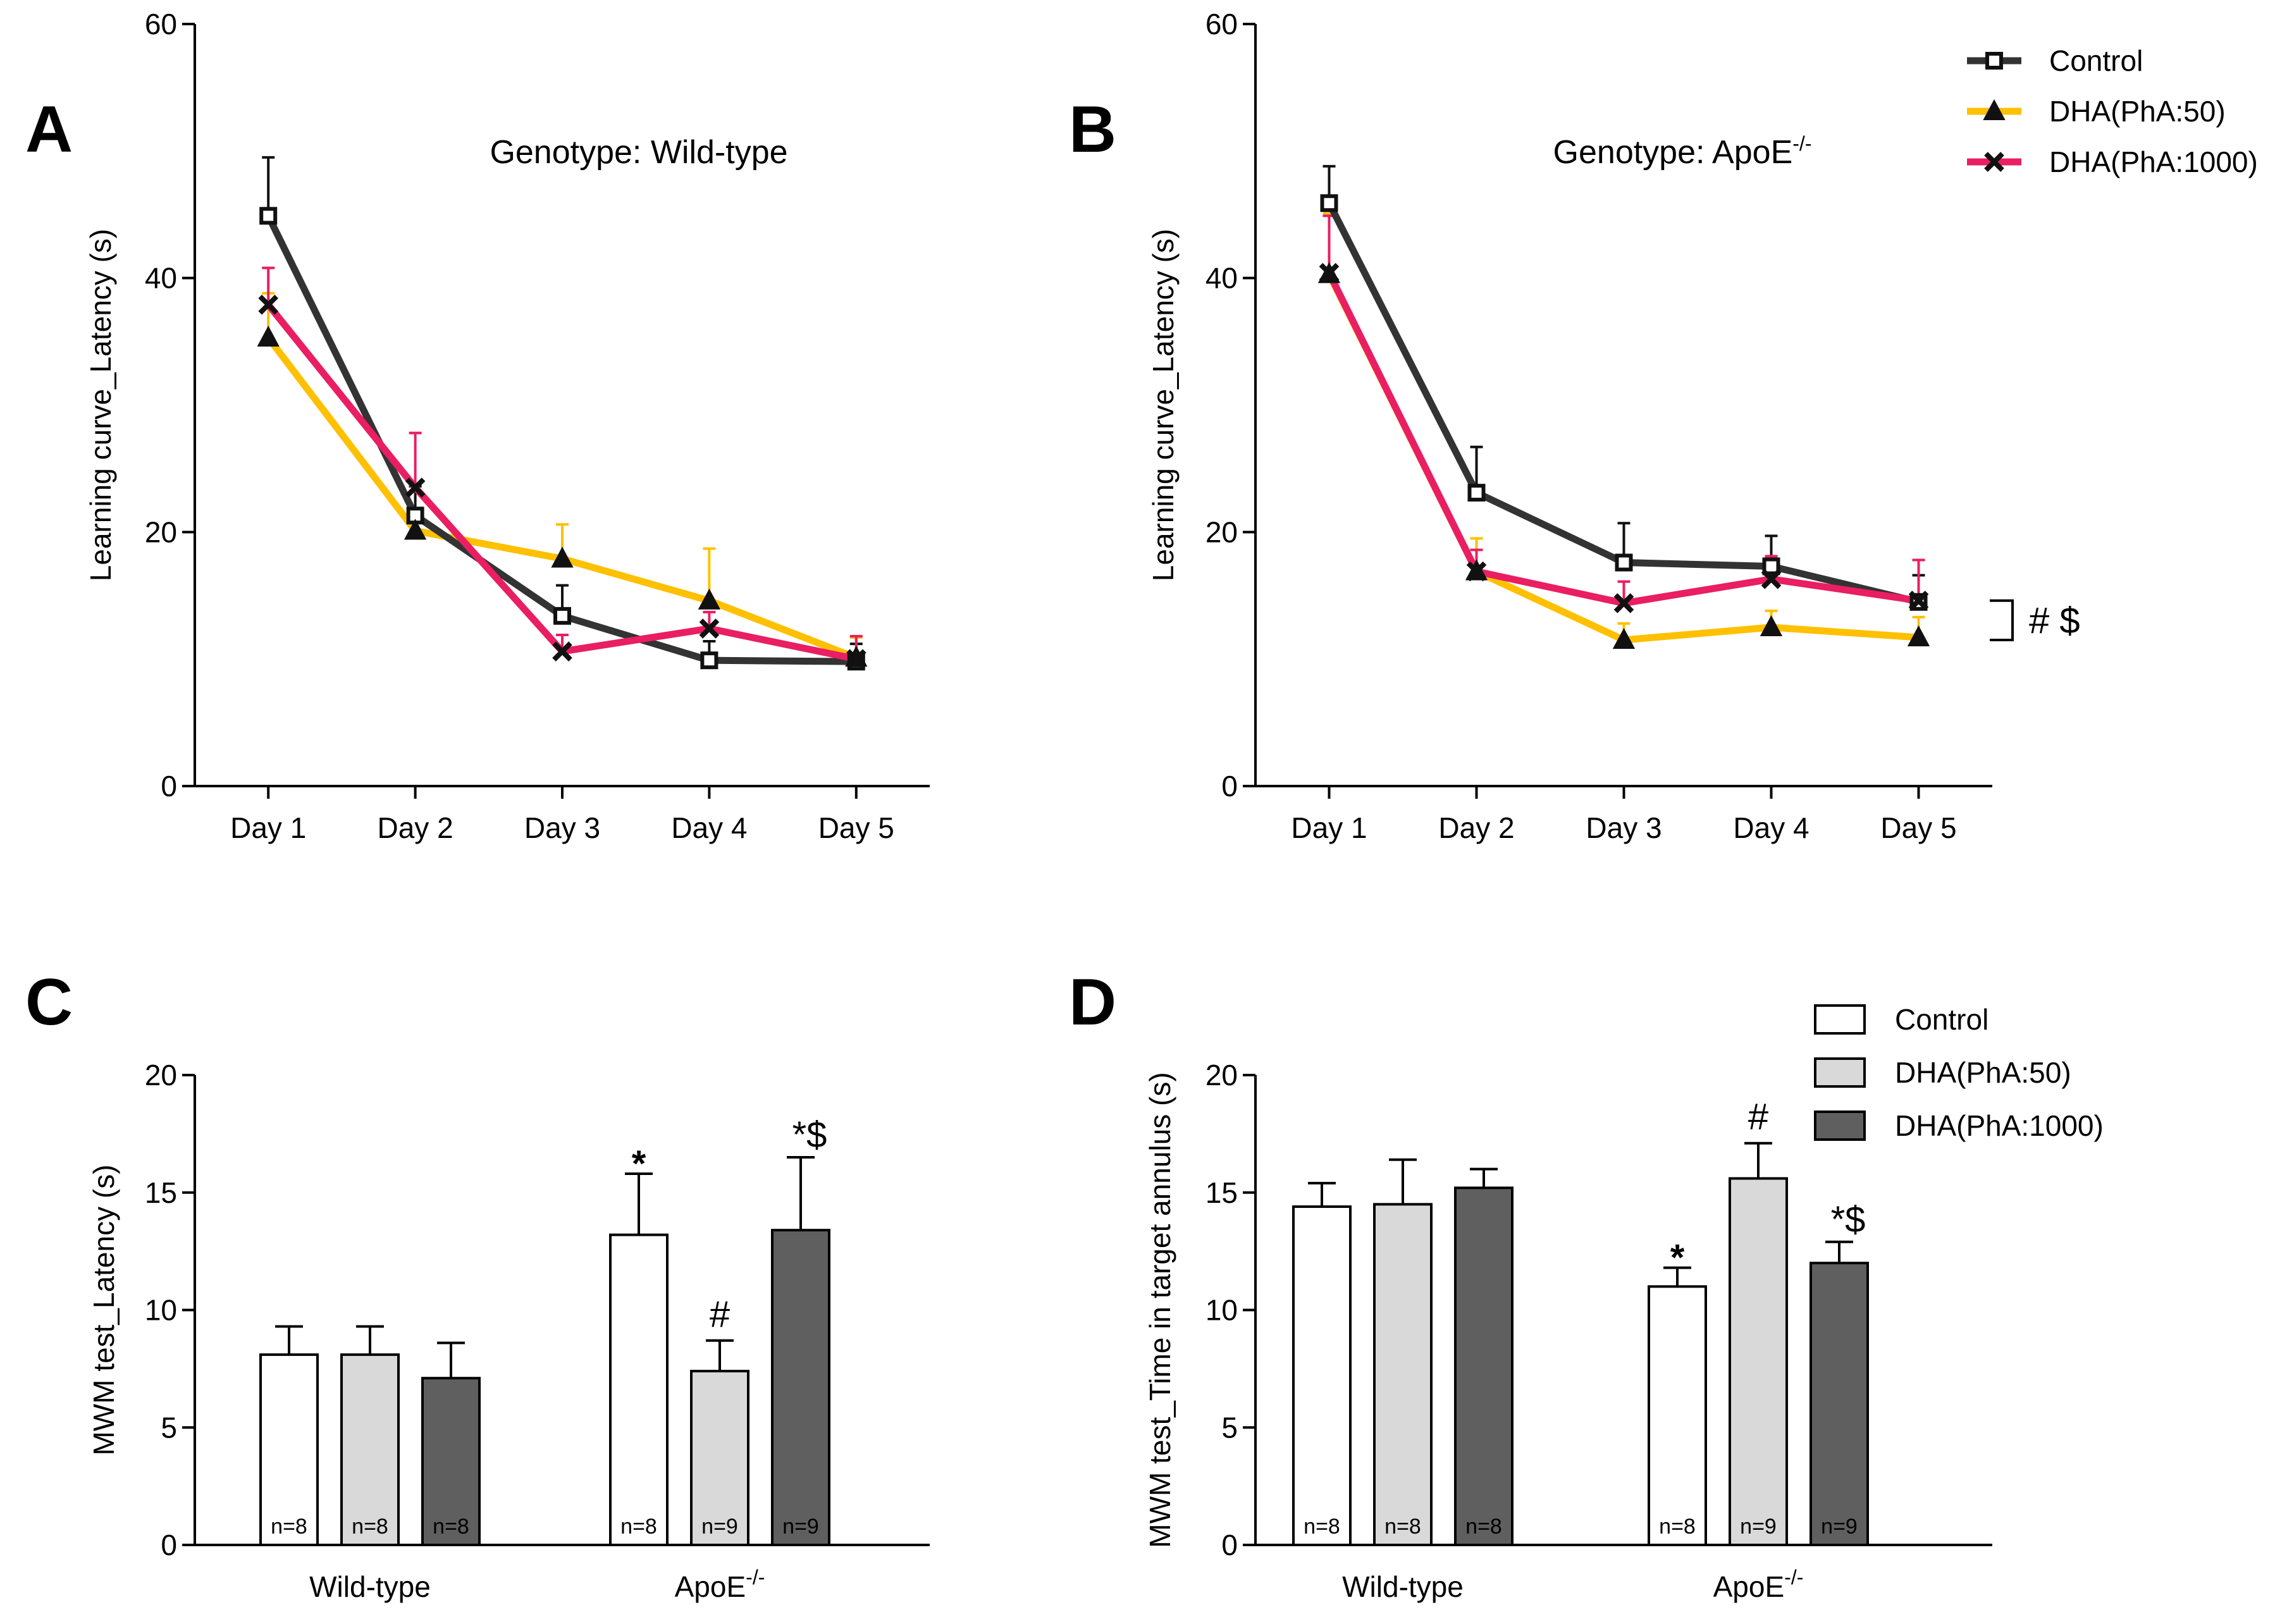 Image resolution: width=2275 pixels, height=1624 pixels. I want to click on y-axis-label: MWM test_Time in target annulus (s), so click(1160, 1309).